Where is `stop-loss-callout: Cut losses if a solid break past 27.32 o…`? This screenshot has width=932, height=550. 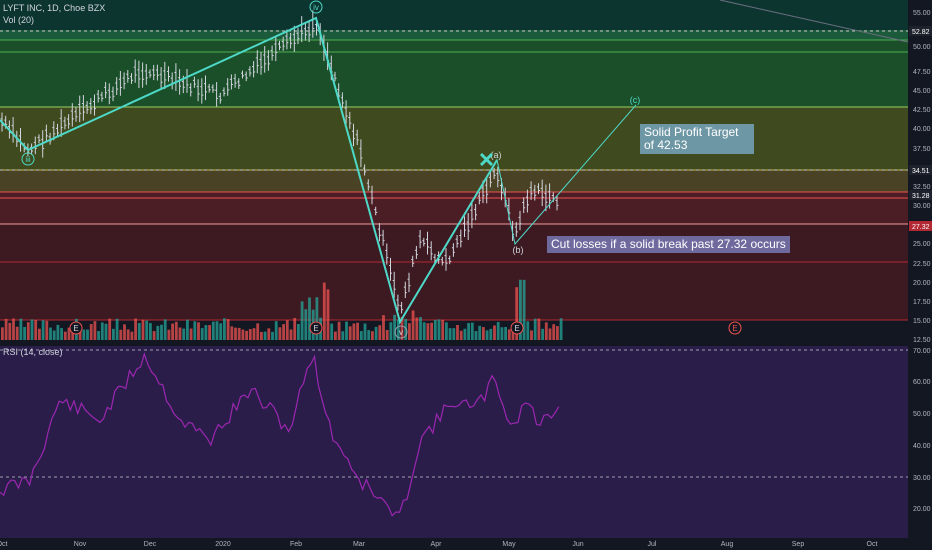
stop-loss-callout: Cut losses if a solid break past 27.32 o… is located at coordinates (668, 244).